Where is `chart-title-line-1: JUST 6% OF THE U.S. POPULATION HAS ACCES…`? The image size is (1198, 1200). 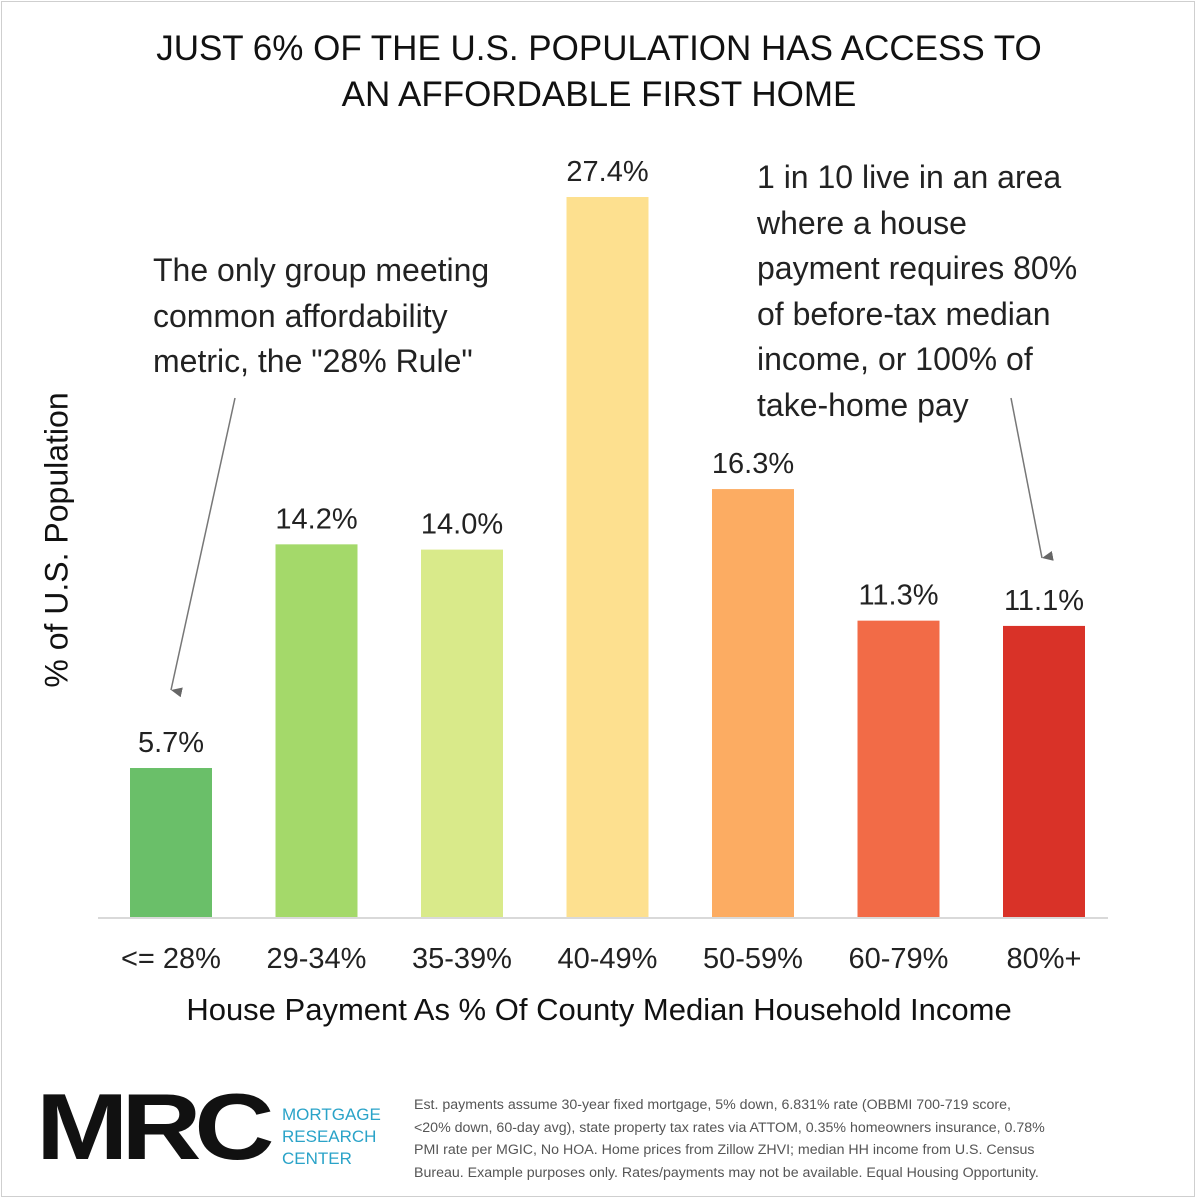
chart-title-line-1: JUST 6% OF THE U.S. POPULATION HAS ACCES… is located at coordinates (599, 48).